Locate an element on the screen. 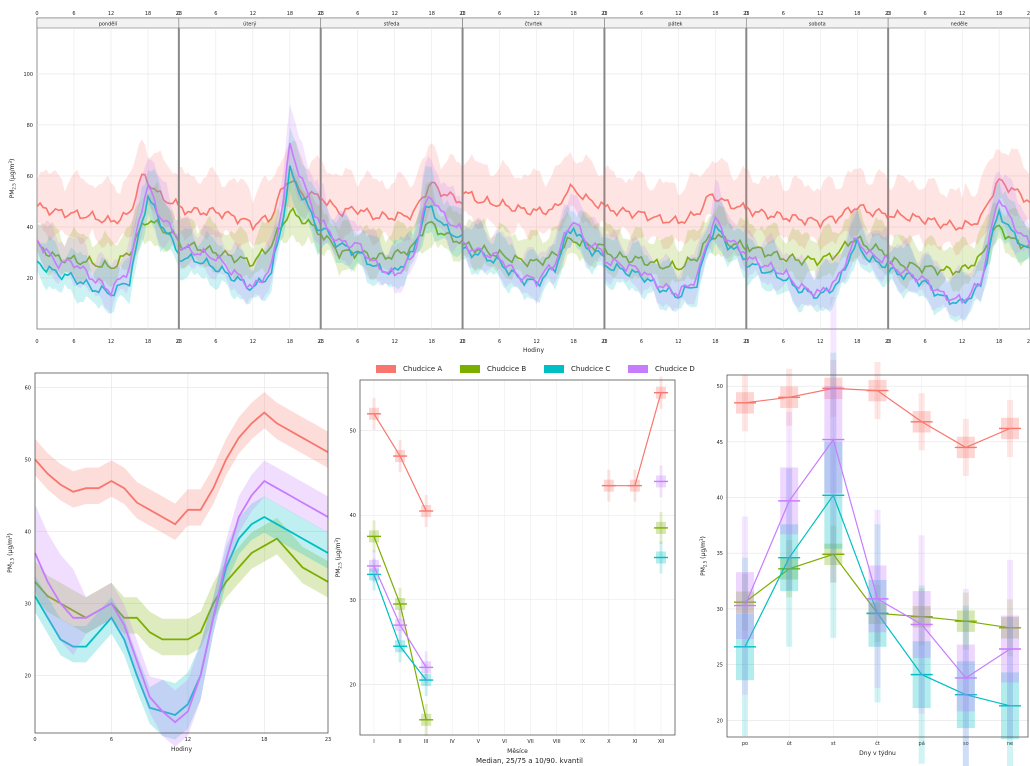 This screenshot has height=766, width=1030. monthly-x-axis-label: Měsíce is located at coordinates (517, 751).